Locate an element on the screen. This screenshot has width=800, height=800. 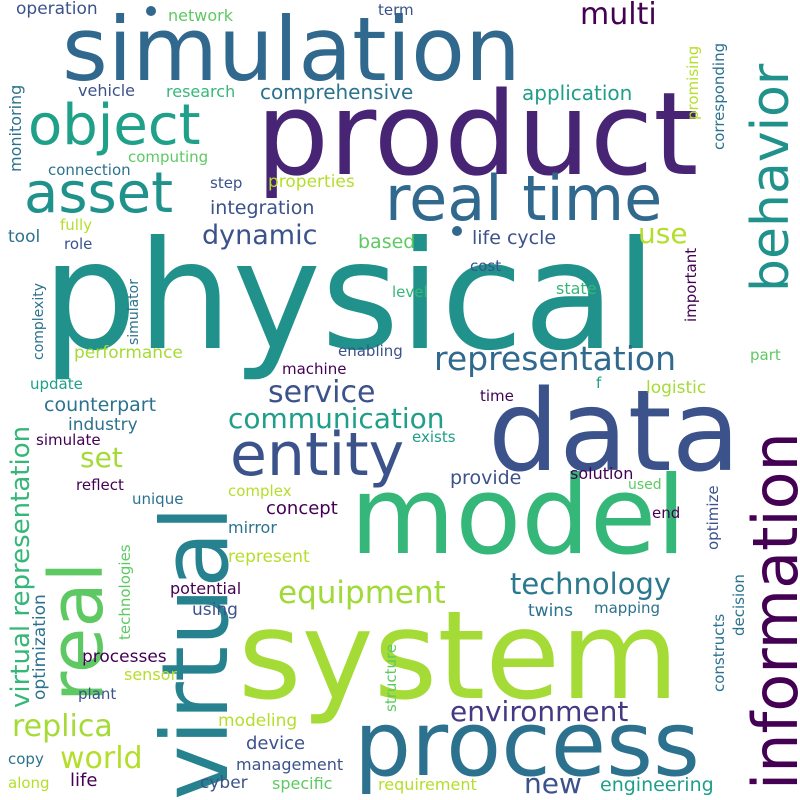
word-constructs: constructs is located at coordinates (719, 652).